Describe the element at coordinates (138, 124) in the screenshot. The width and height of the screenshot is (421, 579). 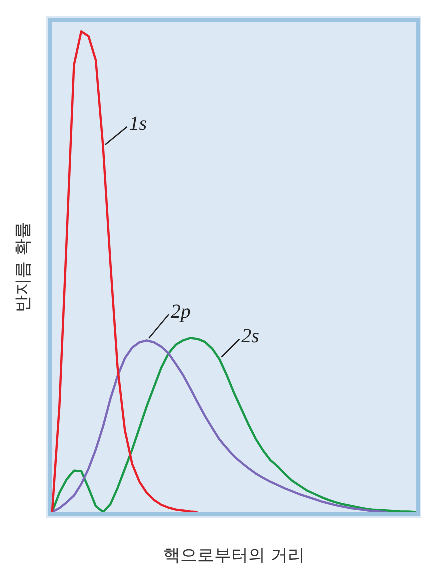
I see `series-label: 1s` at that location.